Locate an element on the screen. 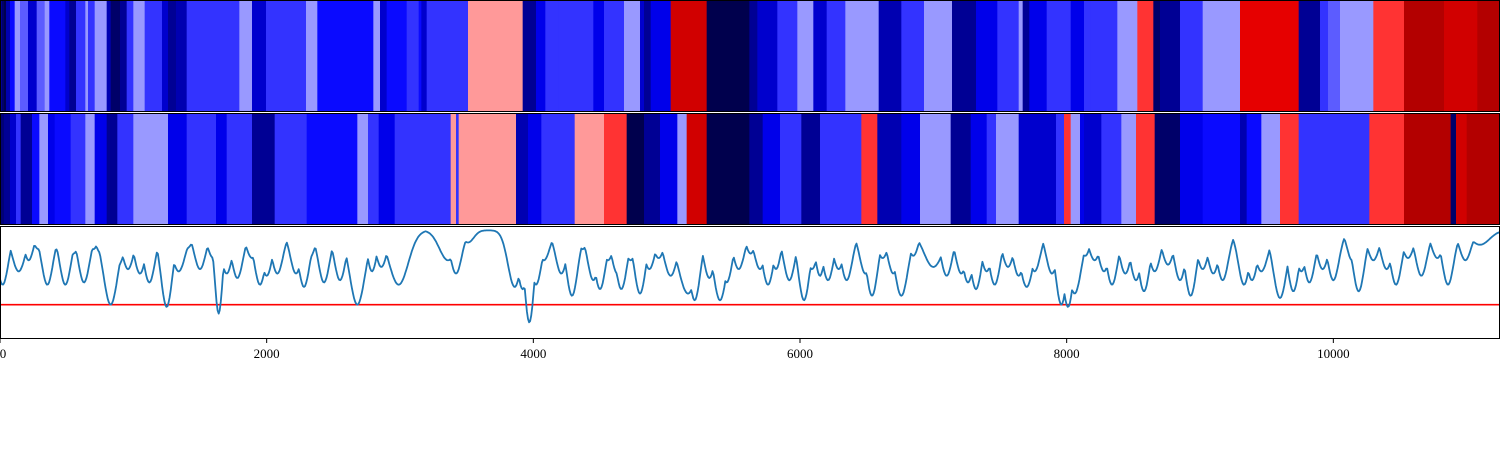  x-tick-label: 8000 is located at coordinates (1067, 353).